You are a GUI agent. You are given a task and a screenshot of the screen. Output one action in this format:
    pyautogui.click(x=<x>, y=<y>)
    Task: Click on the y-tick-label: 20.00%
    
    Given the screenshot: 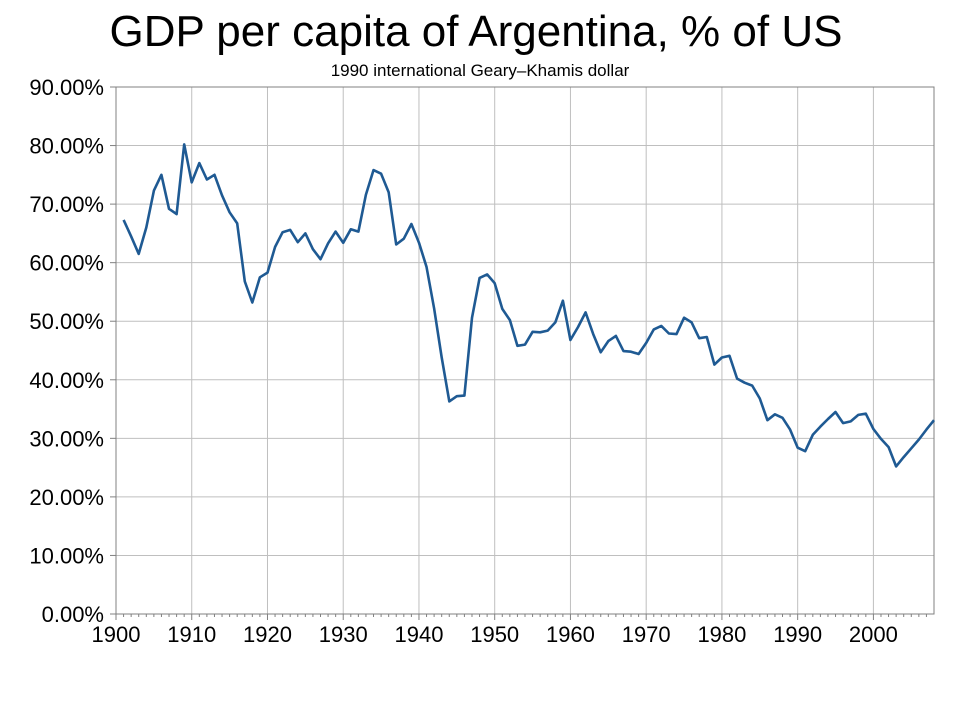 What is the action you would take?
    pyautogui.click(x=66, y=497)
    